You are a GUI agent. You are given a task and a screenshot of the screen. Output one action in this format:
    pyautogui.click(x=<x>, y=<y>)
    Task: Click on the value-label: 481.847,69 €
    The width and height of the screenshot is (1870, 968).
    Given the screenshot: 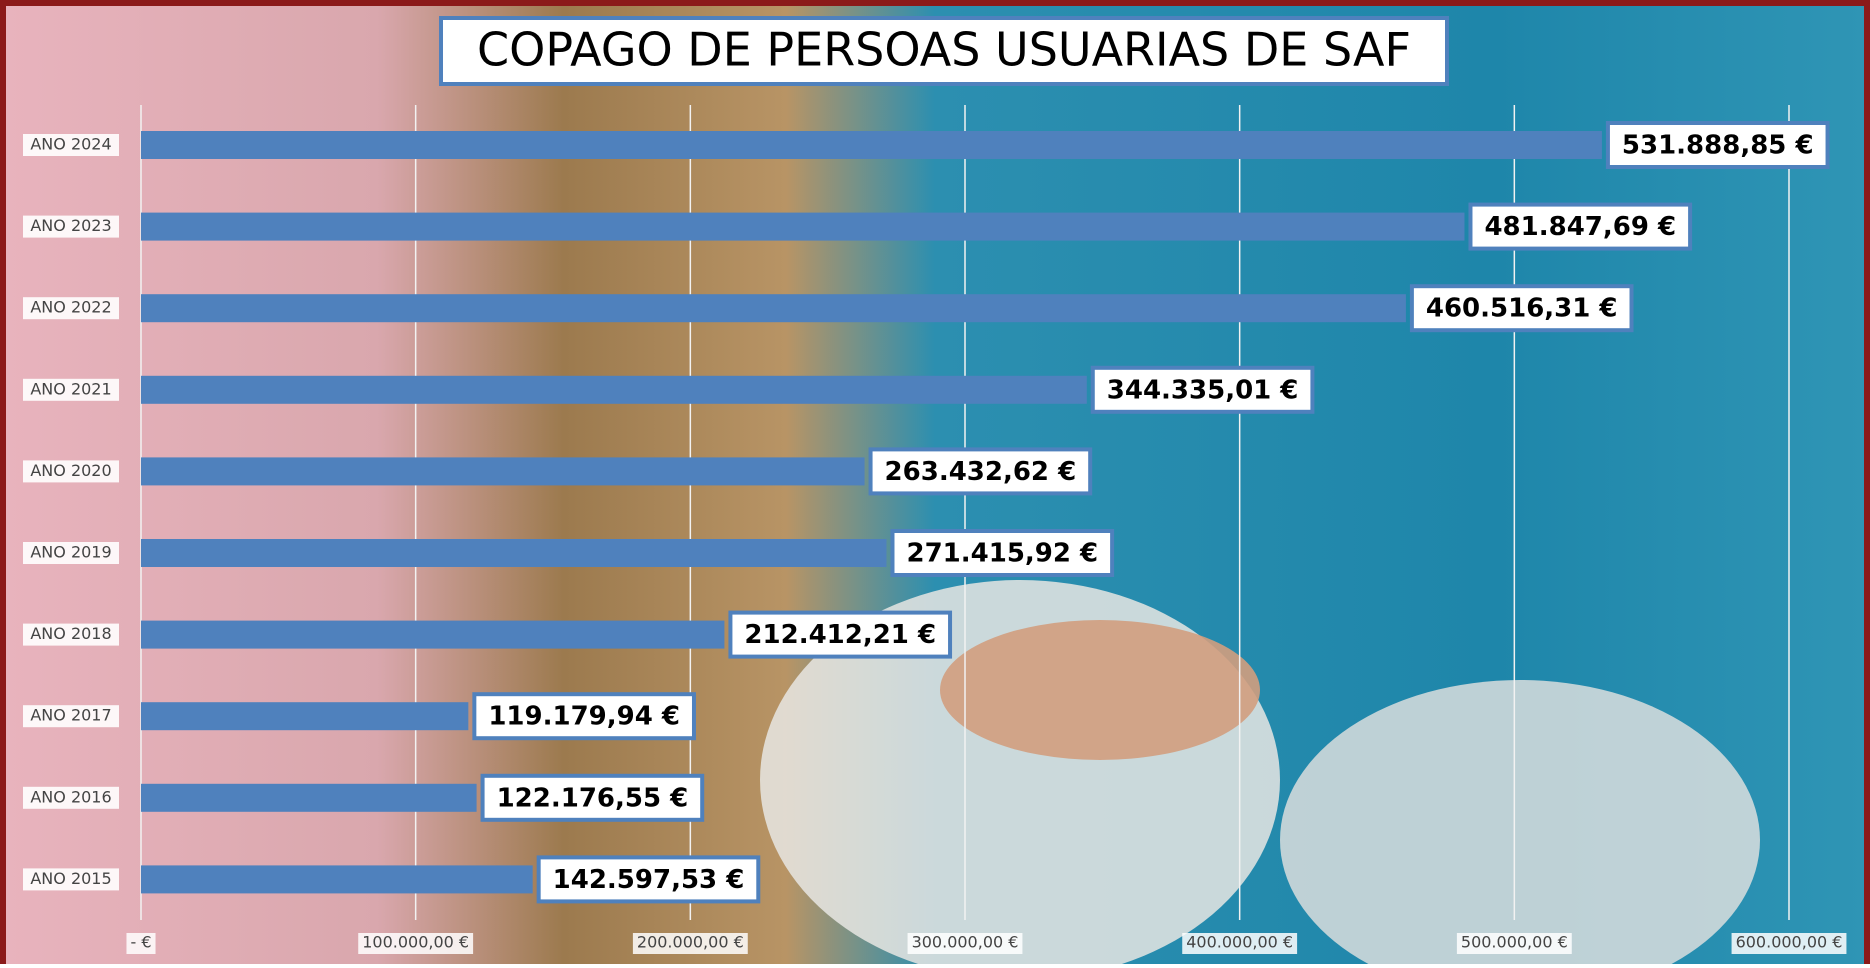 What is the action you would take?
    pyautogui.click(x=1580, y=227)
    